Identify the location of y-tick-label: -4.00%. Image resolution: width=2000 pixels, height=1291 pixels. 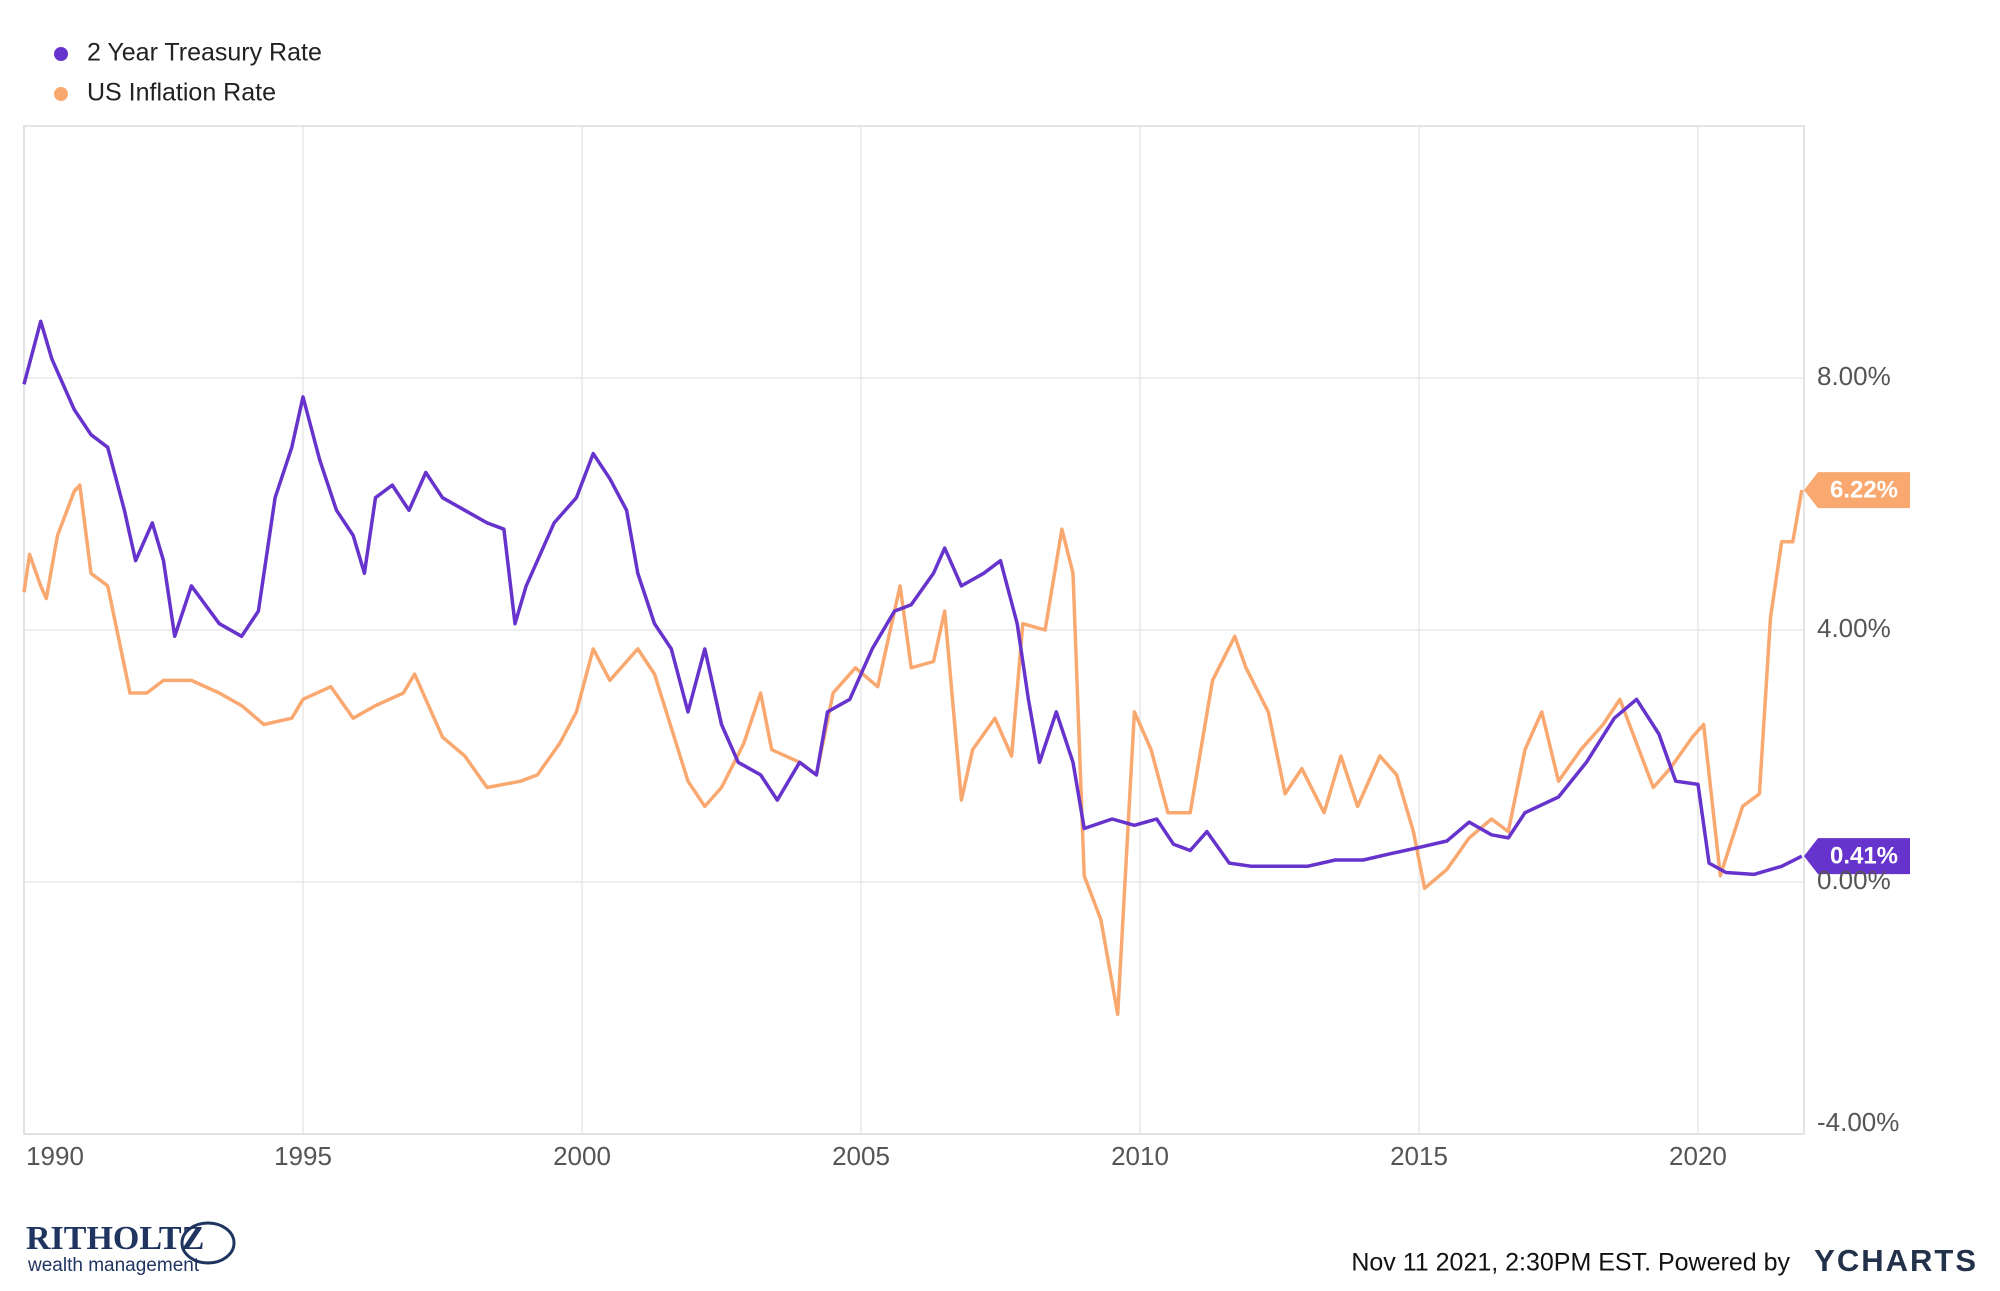
(1858, 1122).